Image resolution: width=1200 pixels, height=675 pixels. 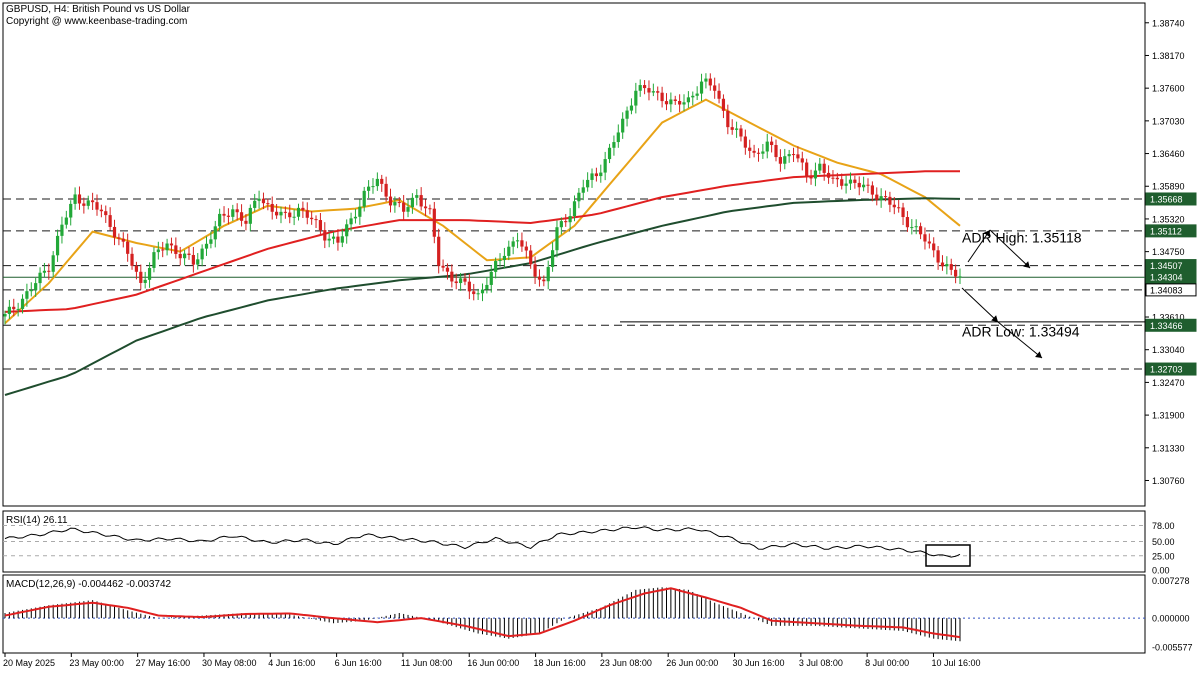 What do you see at coordinates (626, 663) in the screenshot?
I see `time-tick-label: 23 Jun 08:00` at bounding box center [626, 663].